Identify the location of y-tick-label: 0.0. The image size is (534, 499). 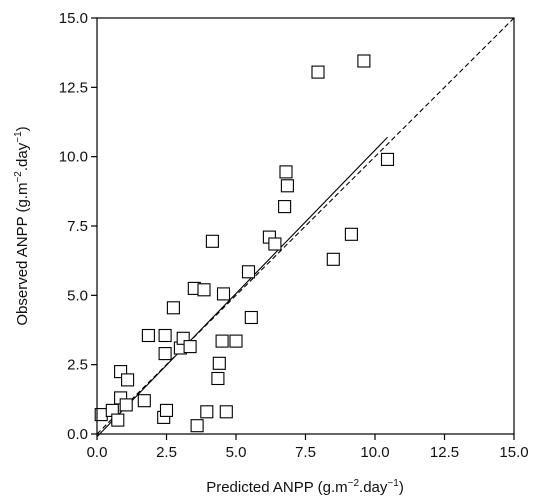
(77, 434).